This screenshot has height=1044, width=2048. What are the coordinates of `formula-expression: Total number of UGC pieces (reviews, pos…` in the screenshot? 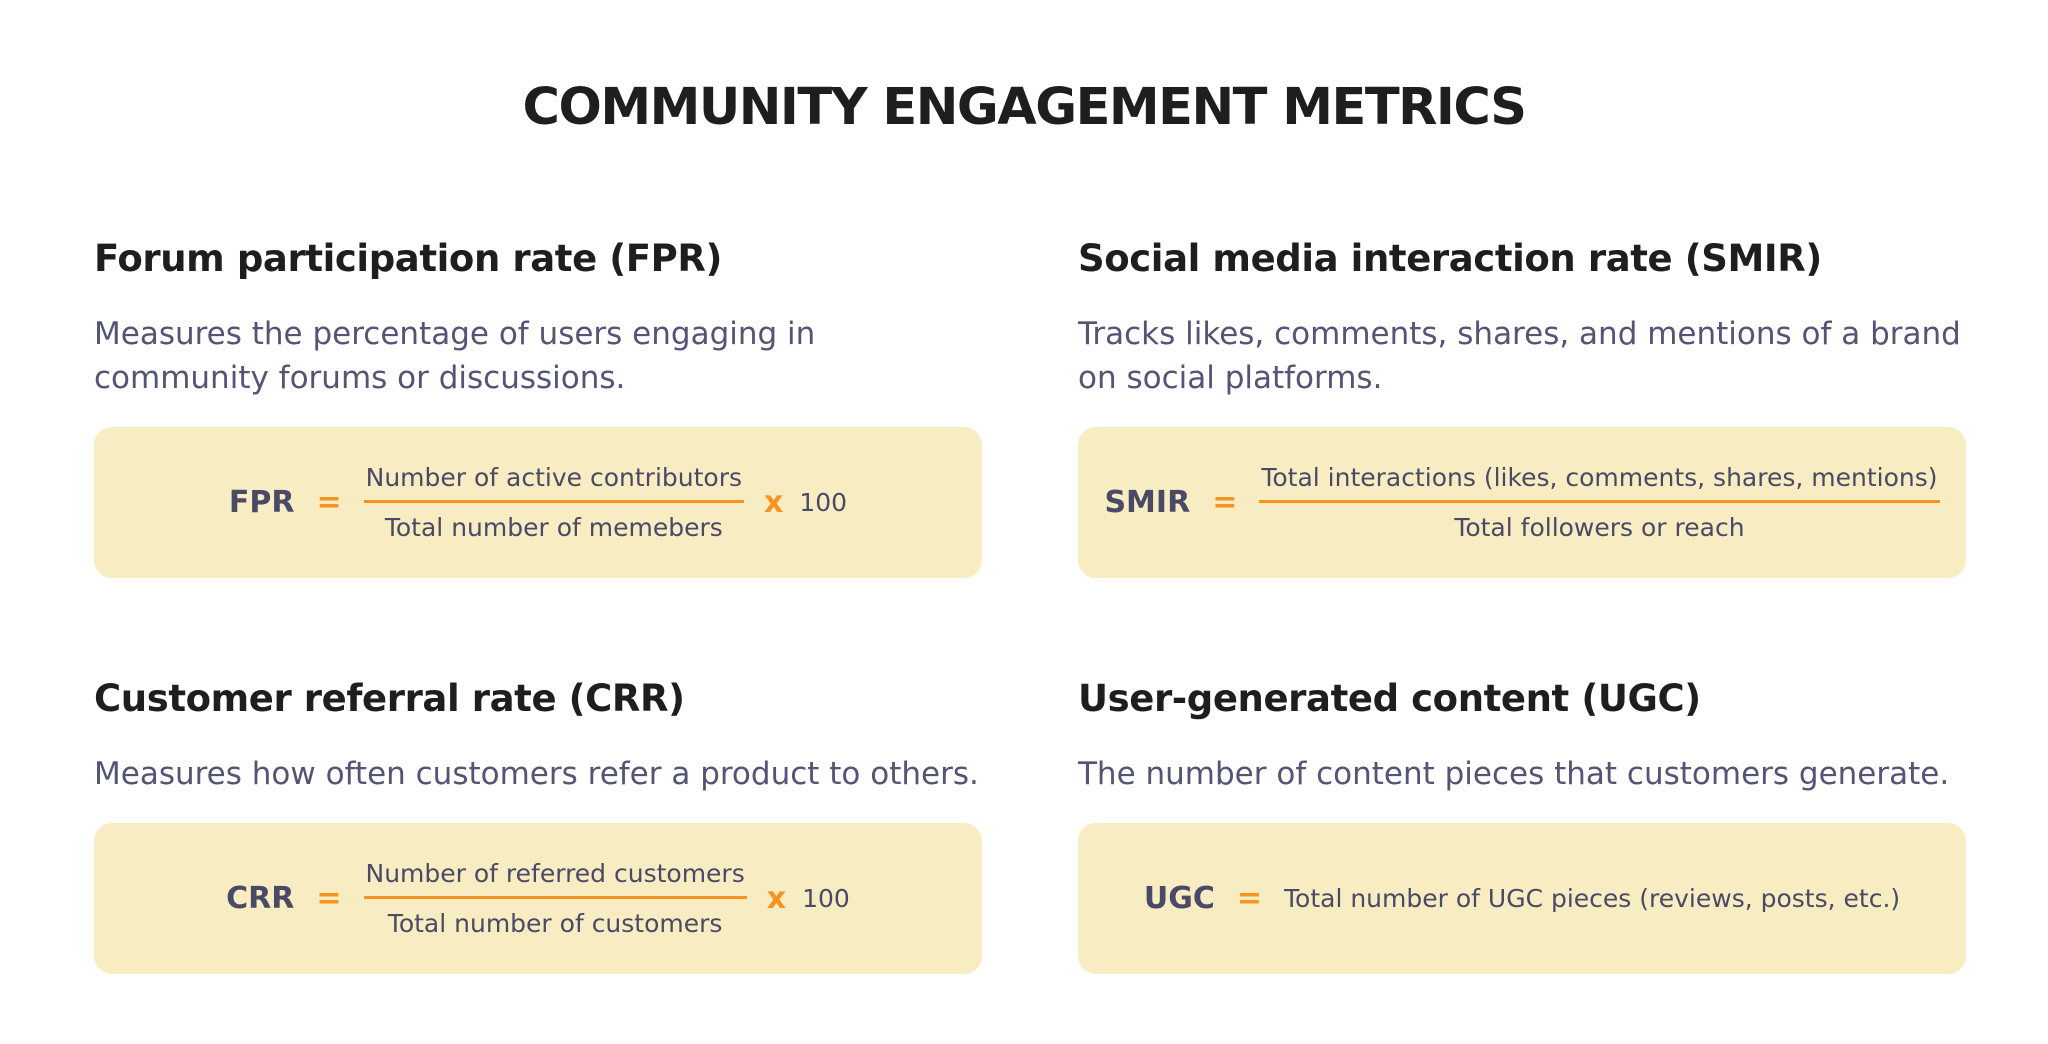 It's located at (1592, 898).